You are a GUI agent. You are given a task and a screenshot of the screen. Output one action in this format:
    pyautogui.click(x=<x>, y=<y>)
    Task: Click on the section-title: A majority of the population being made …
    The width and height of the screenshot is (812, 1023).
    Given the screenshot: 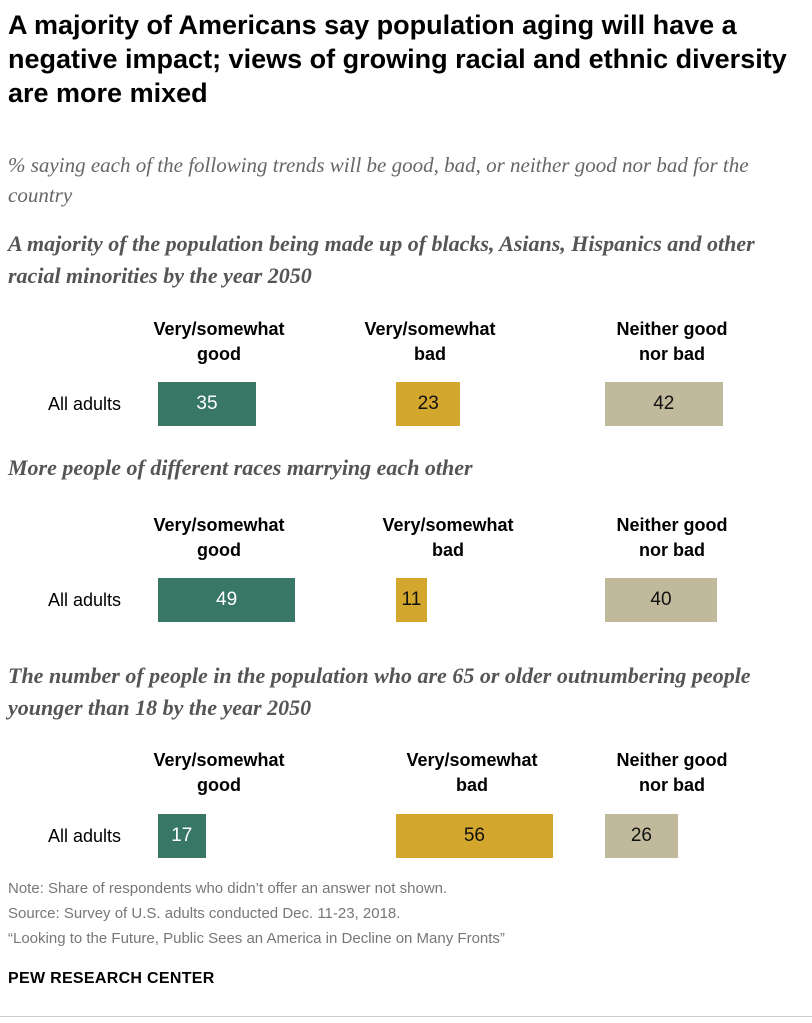 What is the action you would take?
    pyautogui.click(x=381, y=259)
    